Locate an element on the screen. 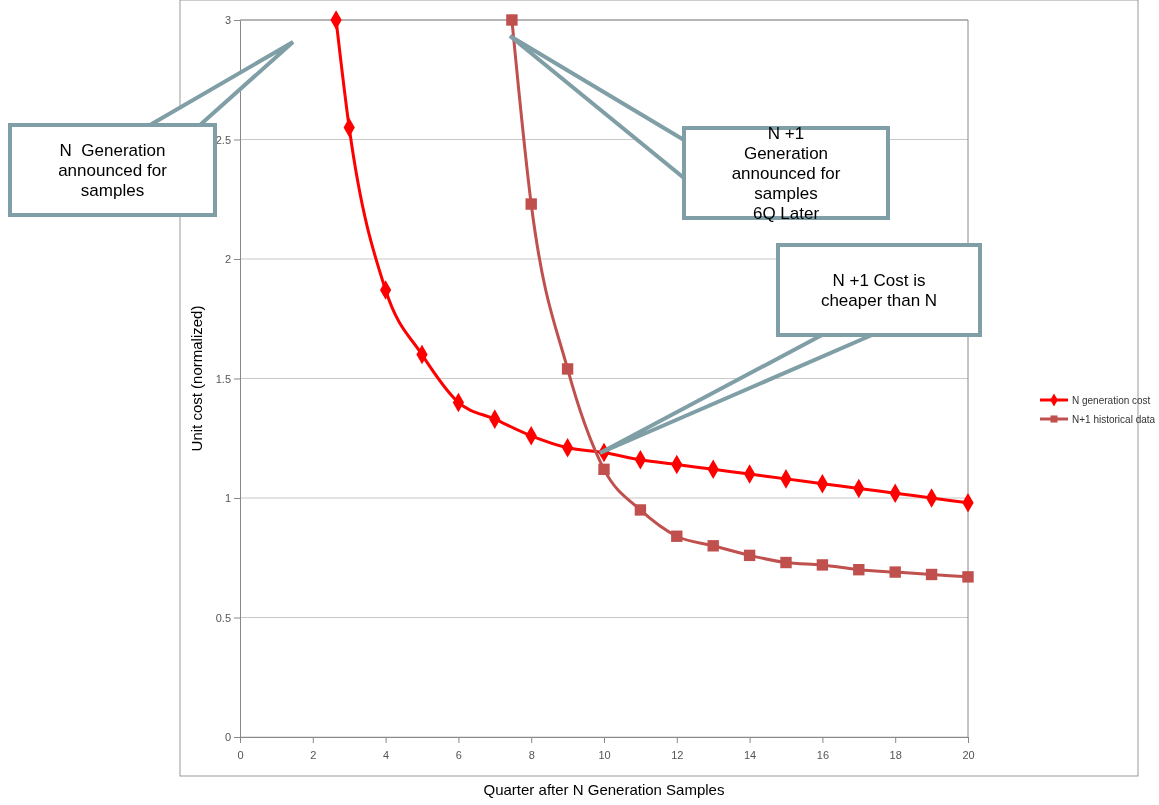 The image size is (1159, 805). text: N Generation announced for samples is located at coordinates (113, 170).